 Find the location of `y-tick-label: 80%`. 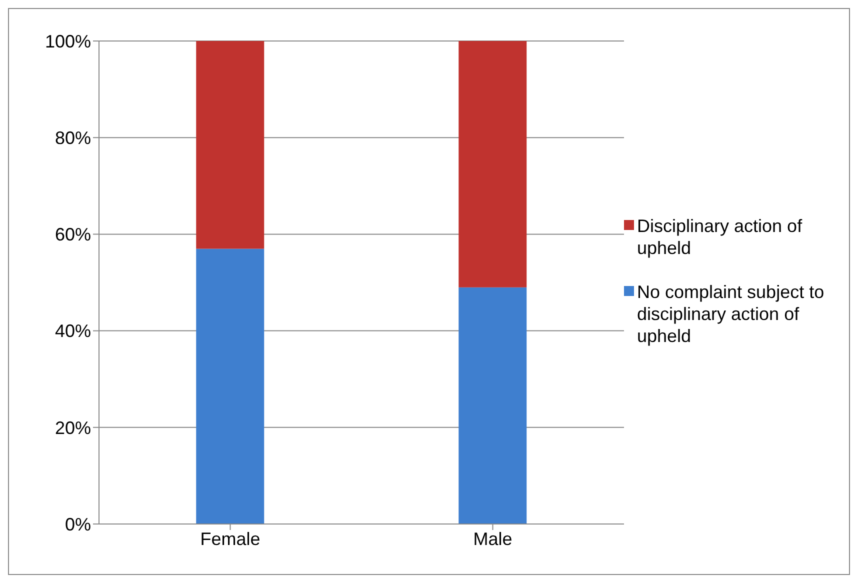

y-tick-label: 80% is located at coordinates (72, 138).